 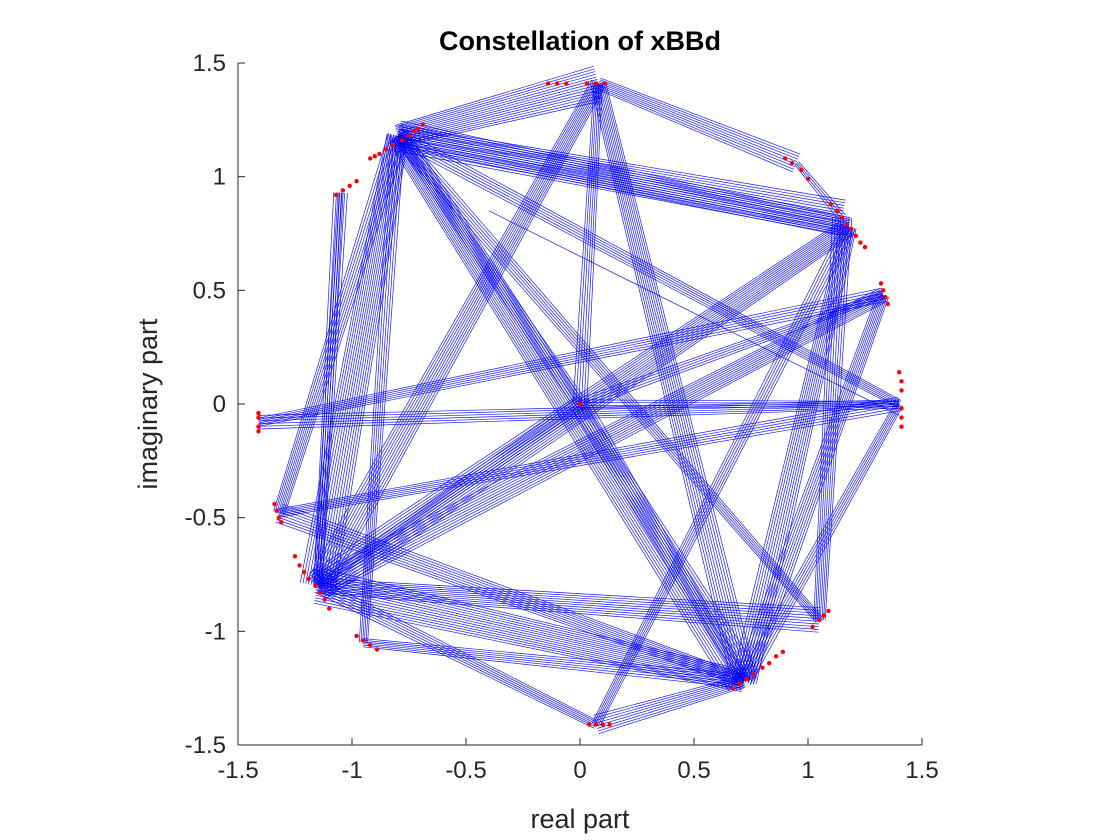 I want to click on y-tick-label: -1.5, so click(x=205, y=745).